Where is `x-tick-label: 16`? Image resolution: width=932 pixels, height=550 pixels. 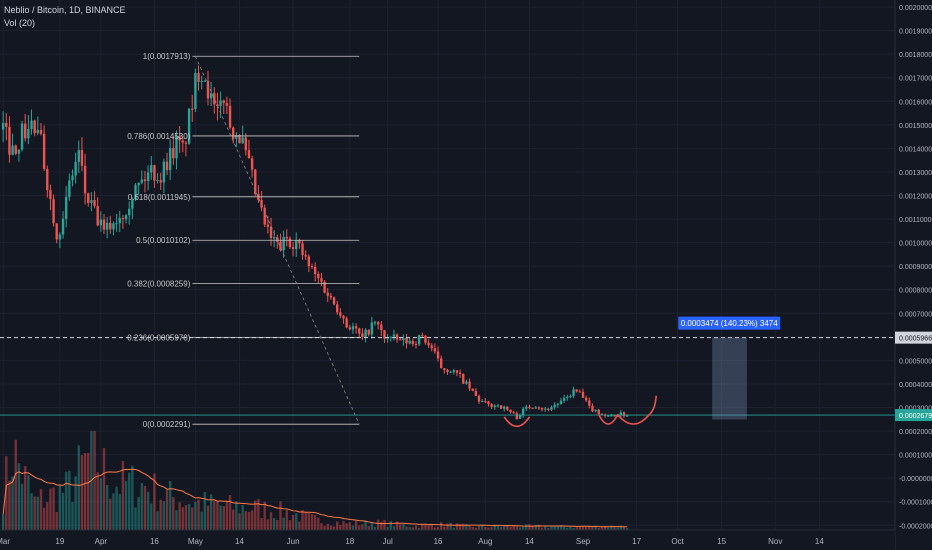
x-tick-label: 16 is located at coordinates (438, 541).